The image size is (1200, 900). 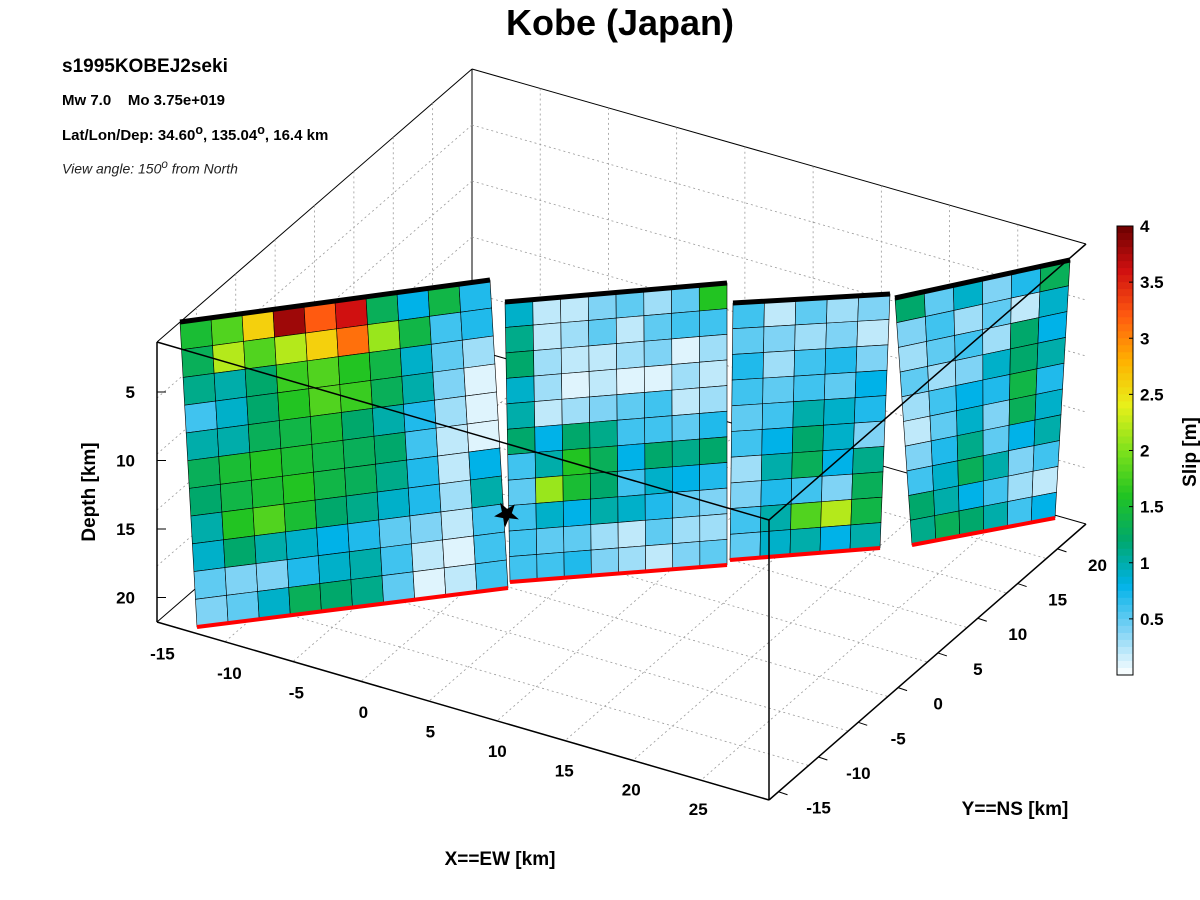 I want to click on z-axis-label: Depth [km], so click(x=89, y=491).